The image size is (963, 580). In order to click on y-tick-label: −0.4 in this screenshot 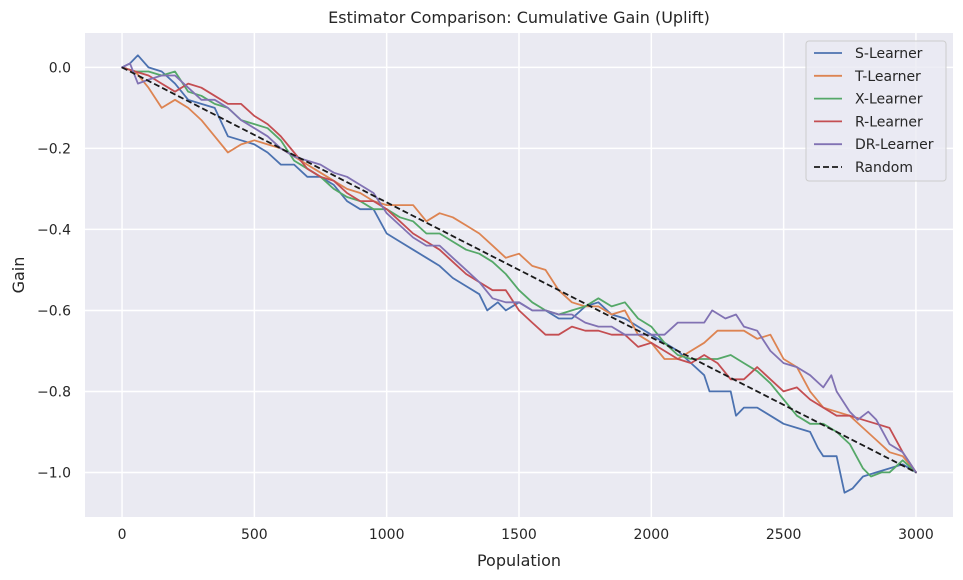, I will do `click(54, 230)`.